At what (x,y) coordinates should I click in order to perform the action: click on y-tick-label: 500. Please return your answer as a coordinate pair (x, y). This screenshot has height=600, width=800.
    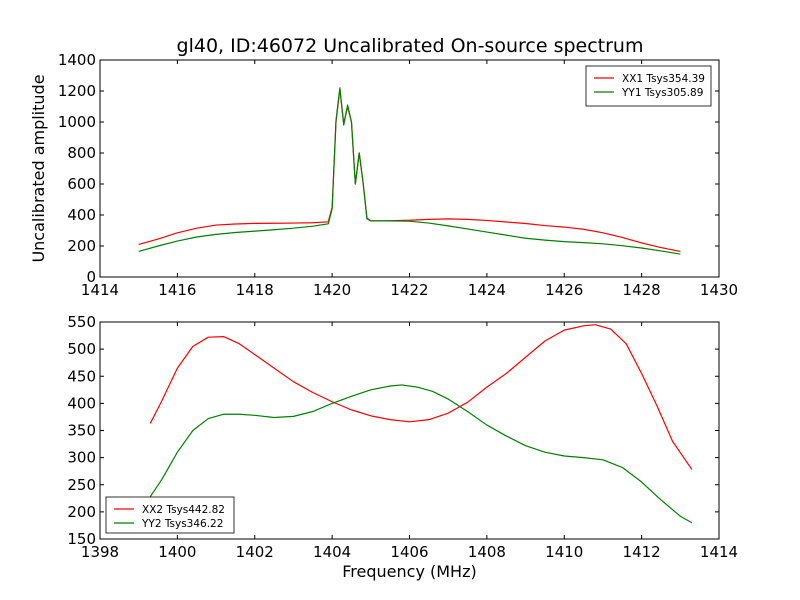
    Looking at the image, I should click on (81, 349).